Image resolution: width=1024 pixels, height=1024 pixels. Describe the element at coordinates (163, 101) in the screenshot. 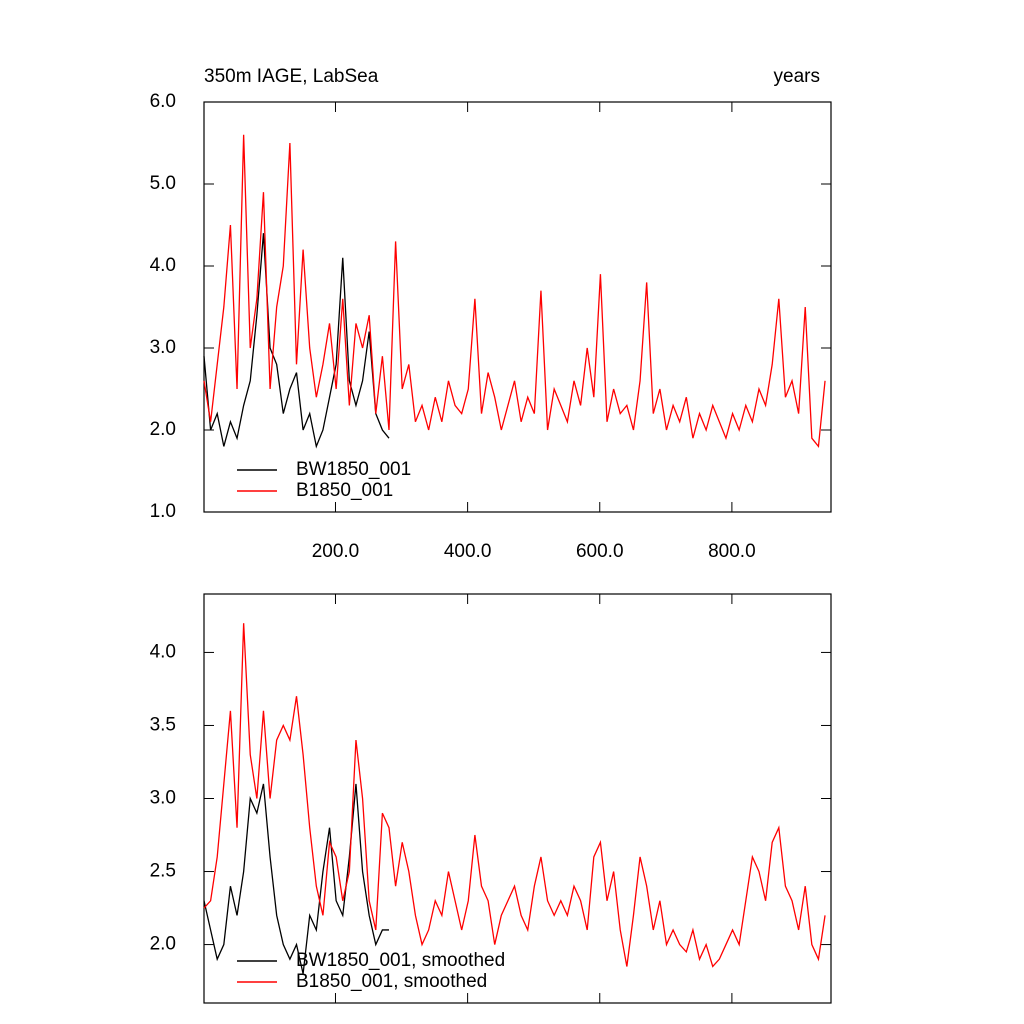

I see `y-tick-label: 6.0` at that location.